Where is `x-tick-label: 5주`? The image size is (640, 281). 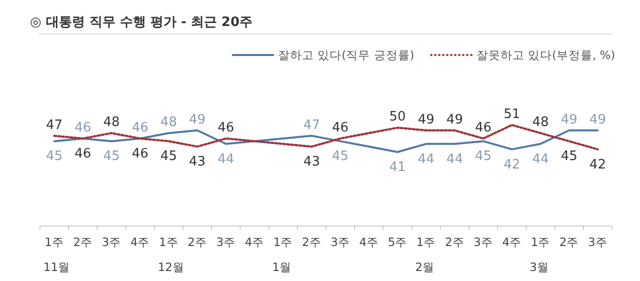
x-tick-label: 5주 is located at coordinates (398, 242).